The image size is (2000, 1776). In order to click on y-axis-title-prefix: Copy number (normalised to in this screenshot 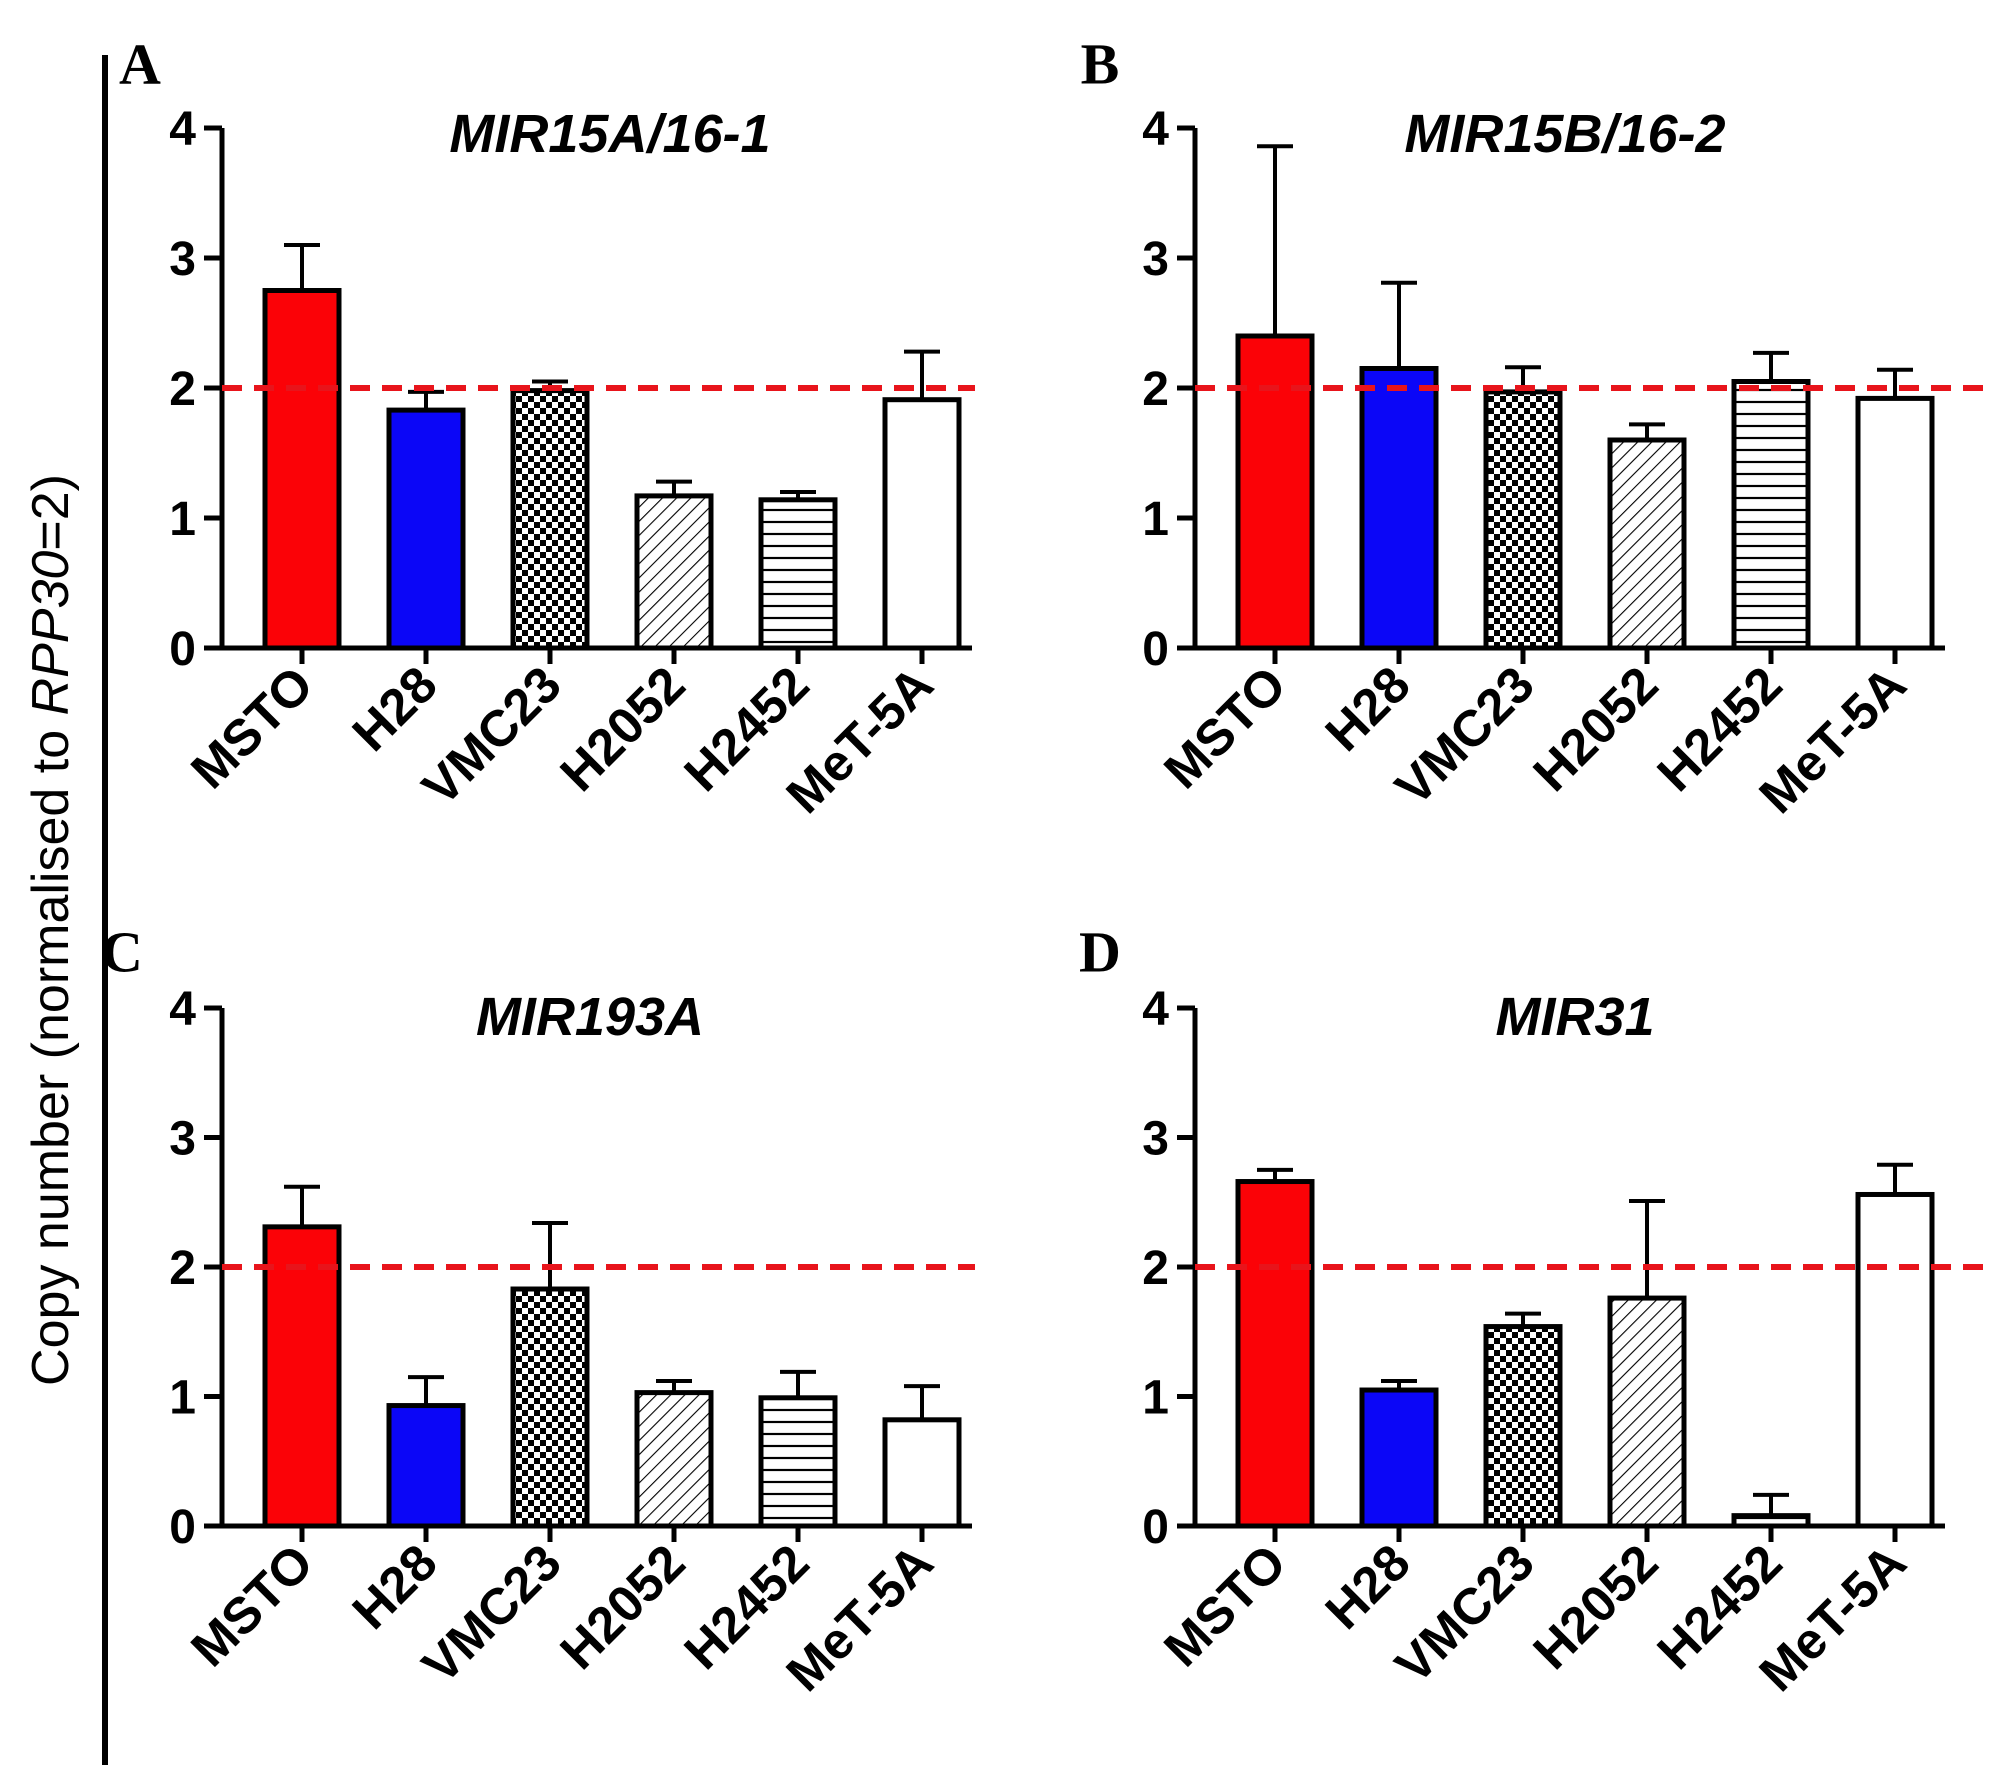, I will do `click(51, 1050)`.